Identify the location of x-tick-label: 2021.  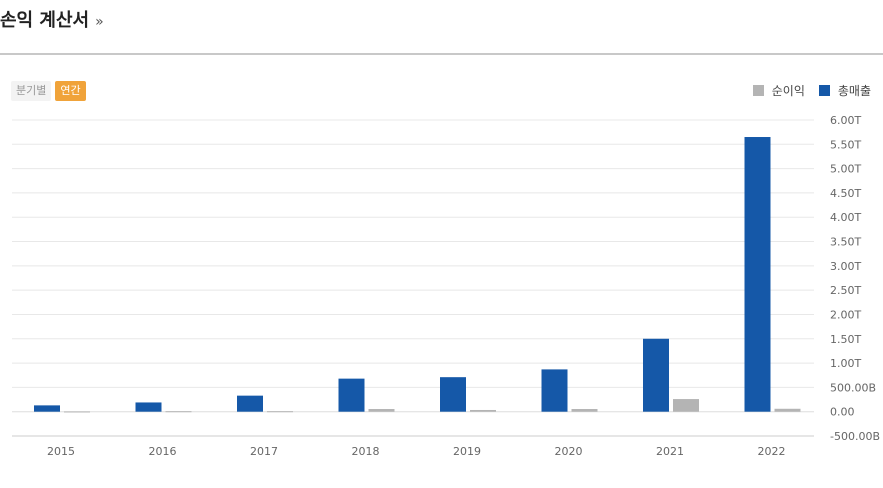
(670, 451).